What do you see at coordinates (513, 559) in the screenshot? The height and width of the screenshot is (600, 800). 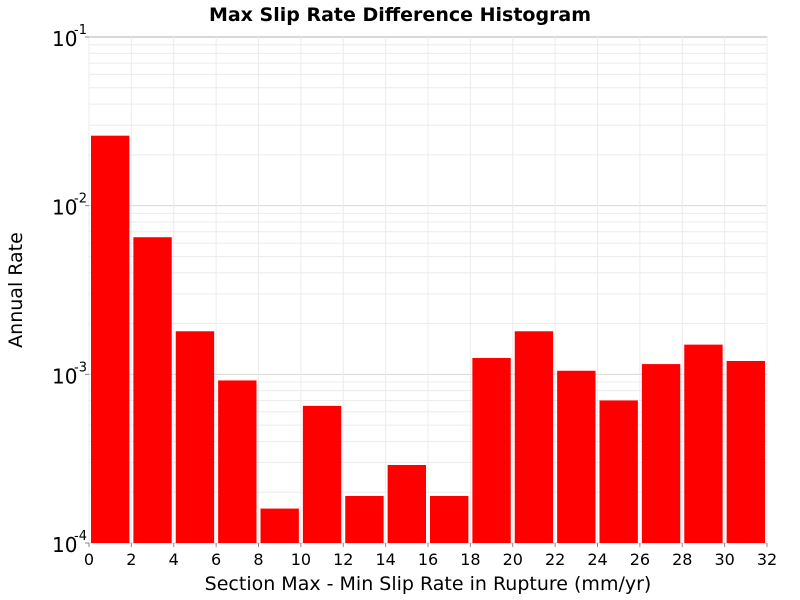 I see `x-tick-label: 20` at bounding box center [513, 559].